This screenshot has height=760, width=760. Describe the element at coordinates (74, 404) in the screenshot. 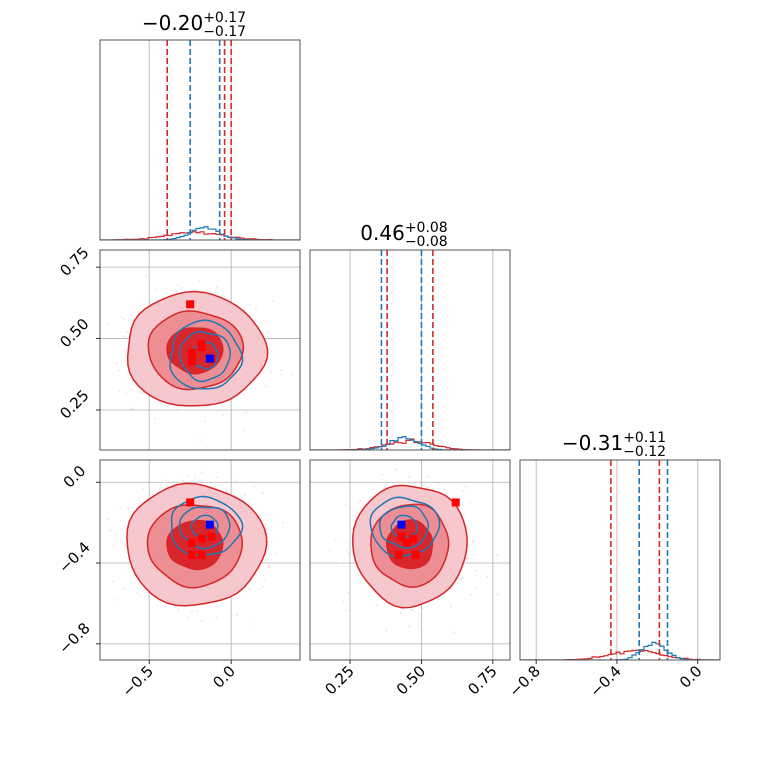

I see `y-tick-label: 0.25` at that location.